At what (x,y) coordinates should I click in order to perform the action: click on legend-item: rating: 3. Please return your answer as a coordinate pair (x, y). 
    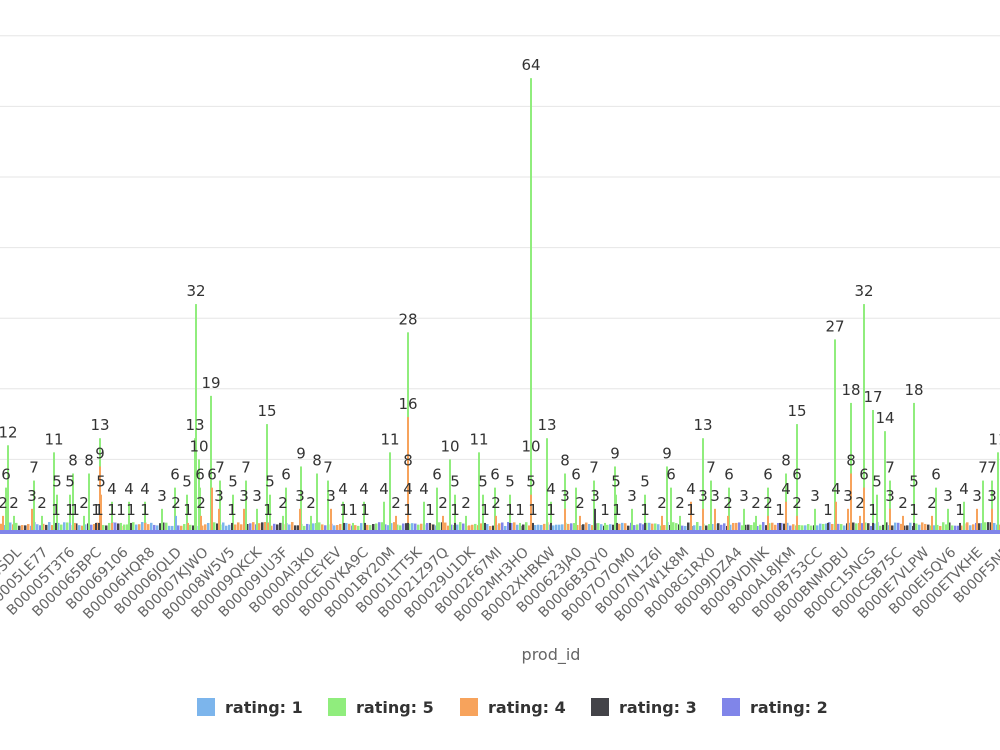
    Looking at the image, I should click on (644, 707).